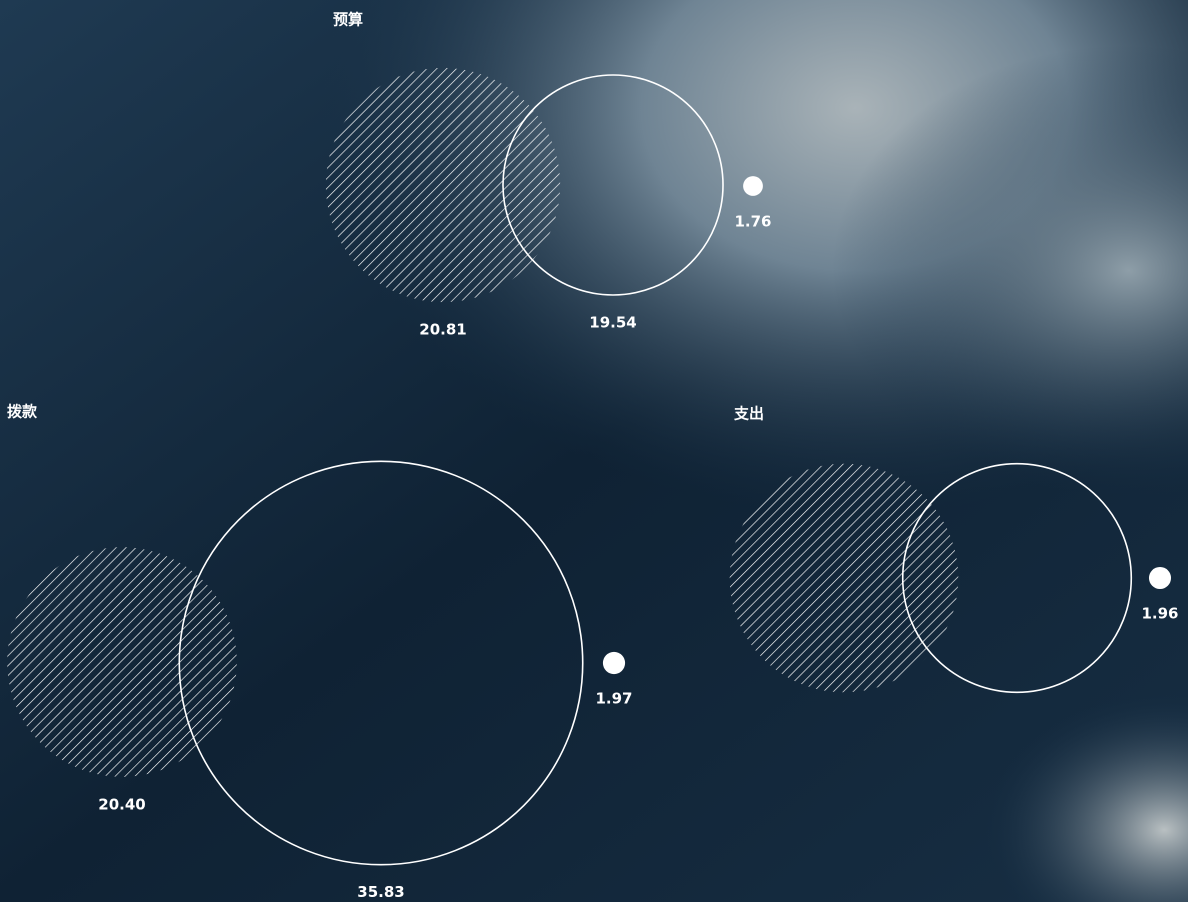  Describe the element at coordinates (121, 804) in the screenshot. I see `value-label: 20.40` at that location.